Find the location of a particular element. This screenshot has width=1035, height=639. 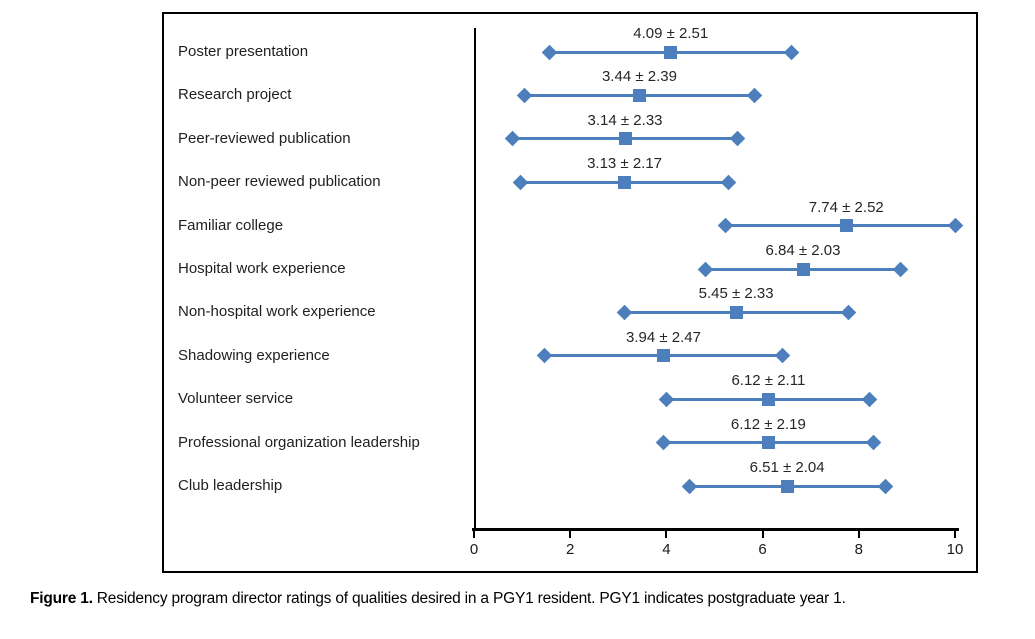

point-value-label: 6.51 ± 2.04 is located at coordinates (787, 467).